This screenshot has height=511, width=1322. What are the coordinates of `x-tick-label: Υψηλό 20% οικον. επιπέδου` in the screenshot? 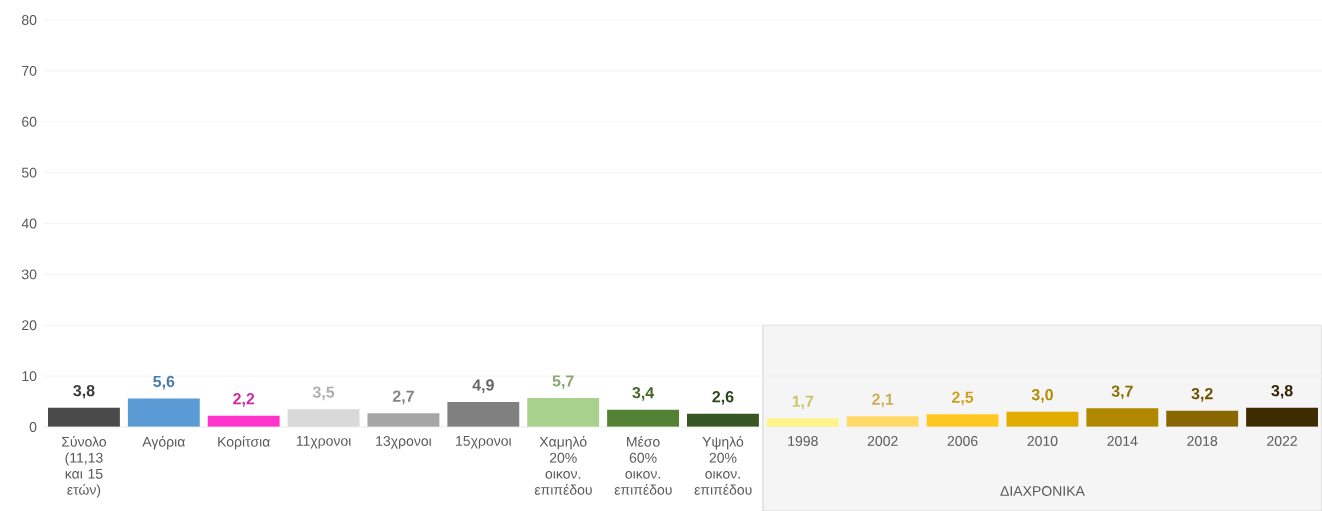 It's located at (723, 465).